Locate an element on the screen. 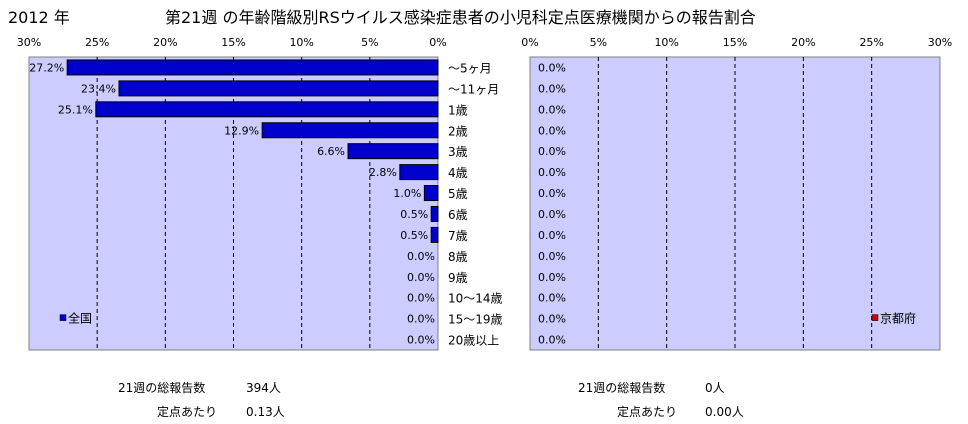  category-label: 8歳 is located at coordinates (458, 257).